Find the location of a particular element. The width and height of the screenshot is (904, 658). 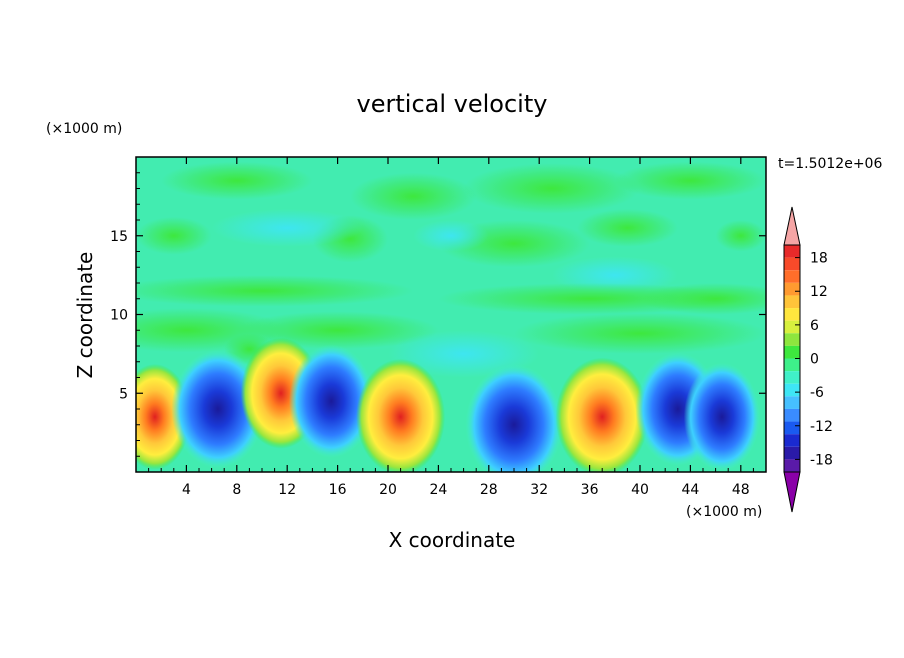

x-tick-label: 44 is located at coordinates (690, 490).